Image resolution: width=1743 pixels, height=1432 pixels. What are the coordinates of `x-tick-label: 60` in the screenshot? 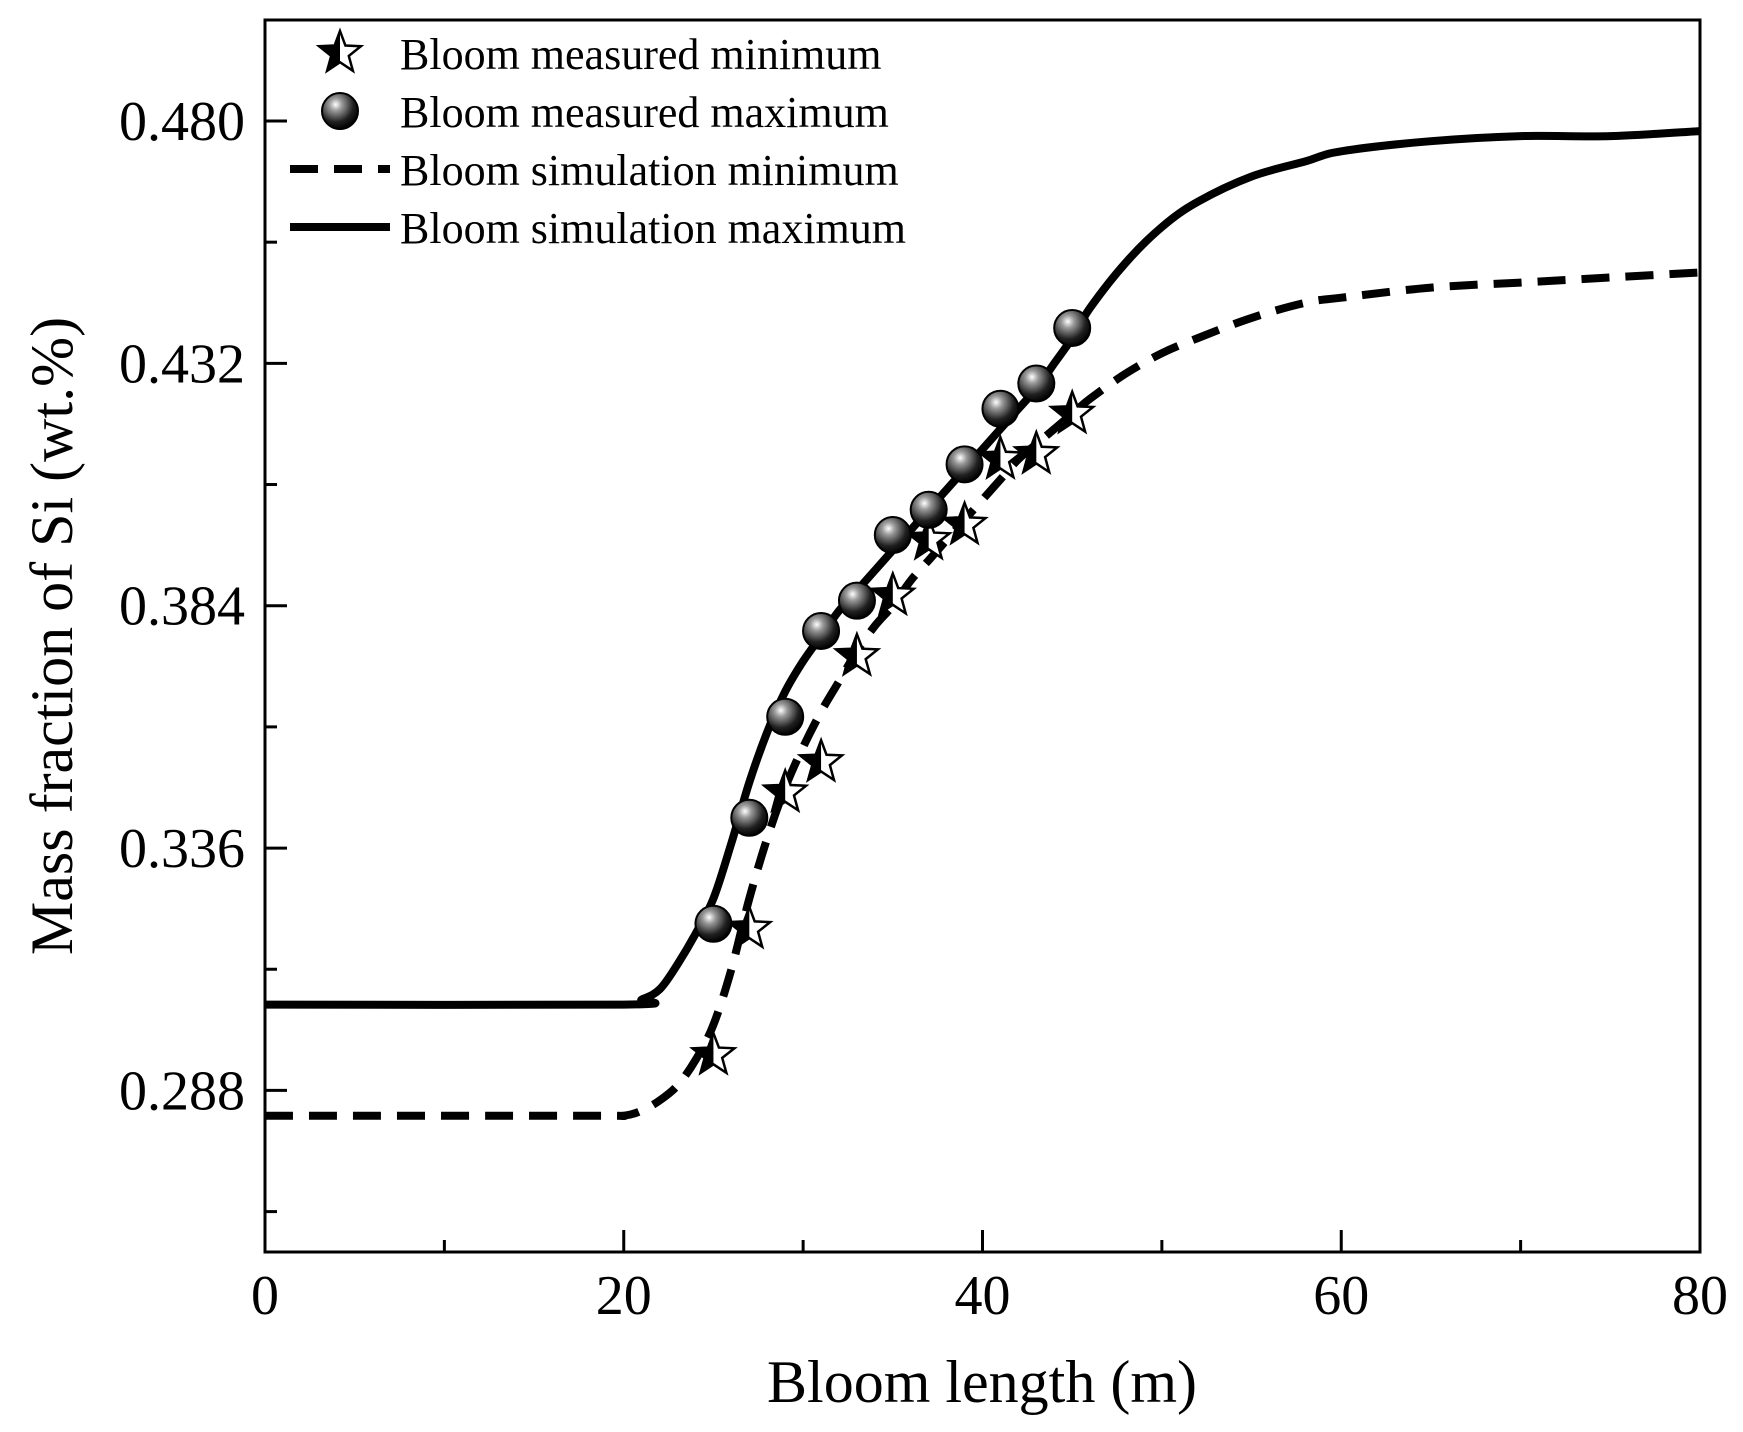 It's located at (1341, 1296).